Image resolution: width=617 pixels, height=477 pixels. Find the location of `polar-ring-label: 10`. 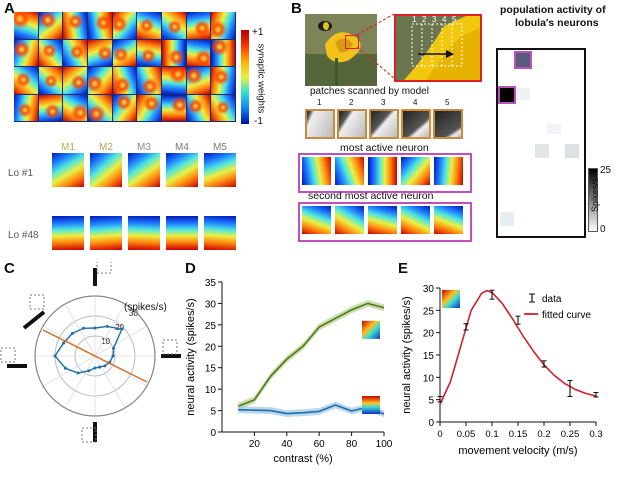

polar-ring-label: 10 is located at coordinates (105, 341).